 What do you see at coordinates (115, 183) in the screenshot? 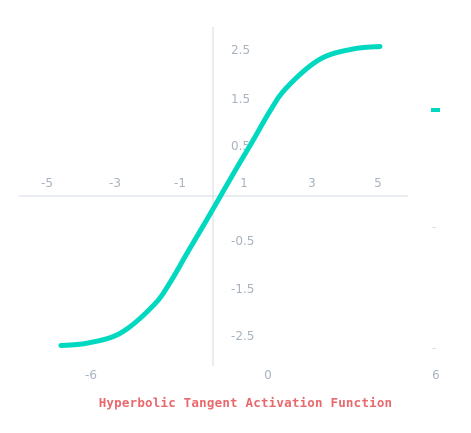
I see `x-tick-label: -3` at bounding box center [115, 183].